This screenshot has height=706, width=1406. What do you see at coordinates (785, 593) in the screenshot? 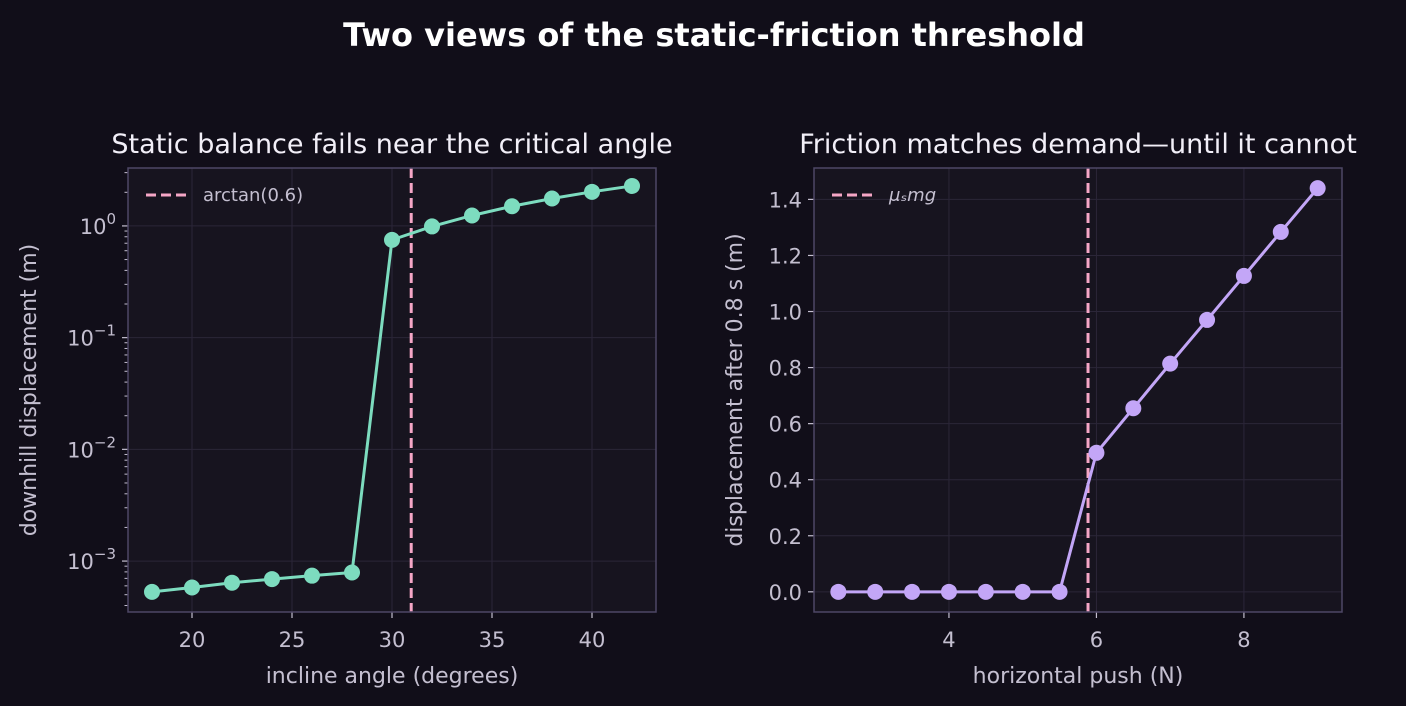
I see `right-y-tick-label: 0.0` at bounding box center [785, 593].